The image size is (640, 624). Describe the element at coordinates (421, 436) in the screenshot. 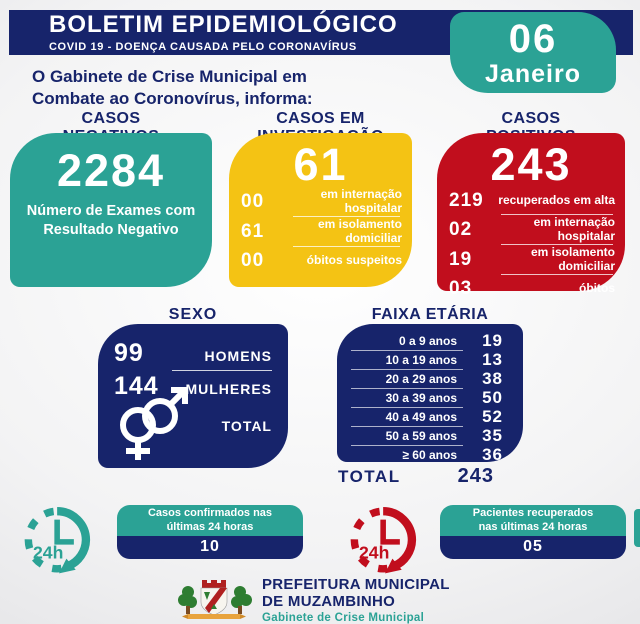

I see `age-label: 50 a 59 anos` at that location.